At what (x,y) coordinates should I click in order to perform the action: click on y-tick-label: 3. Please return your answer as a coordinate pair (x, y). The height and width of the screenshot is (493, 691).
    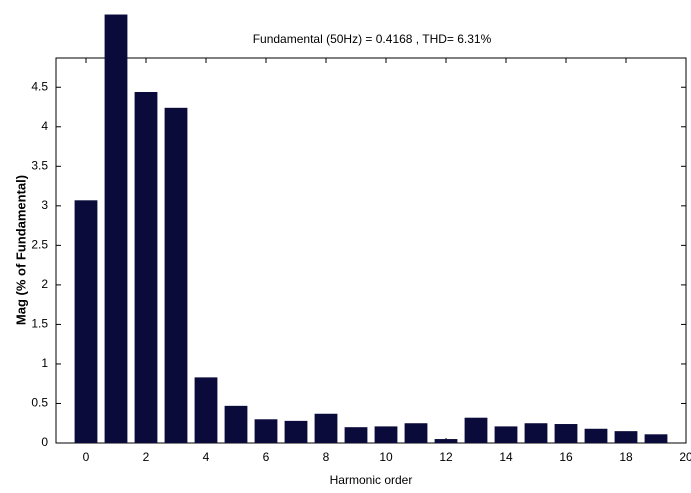
    Looking at the image, I should click on (44, 205).